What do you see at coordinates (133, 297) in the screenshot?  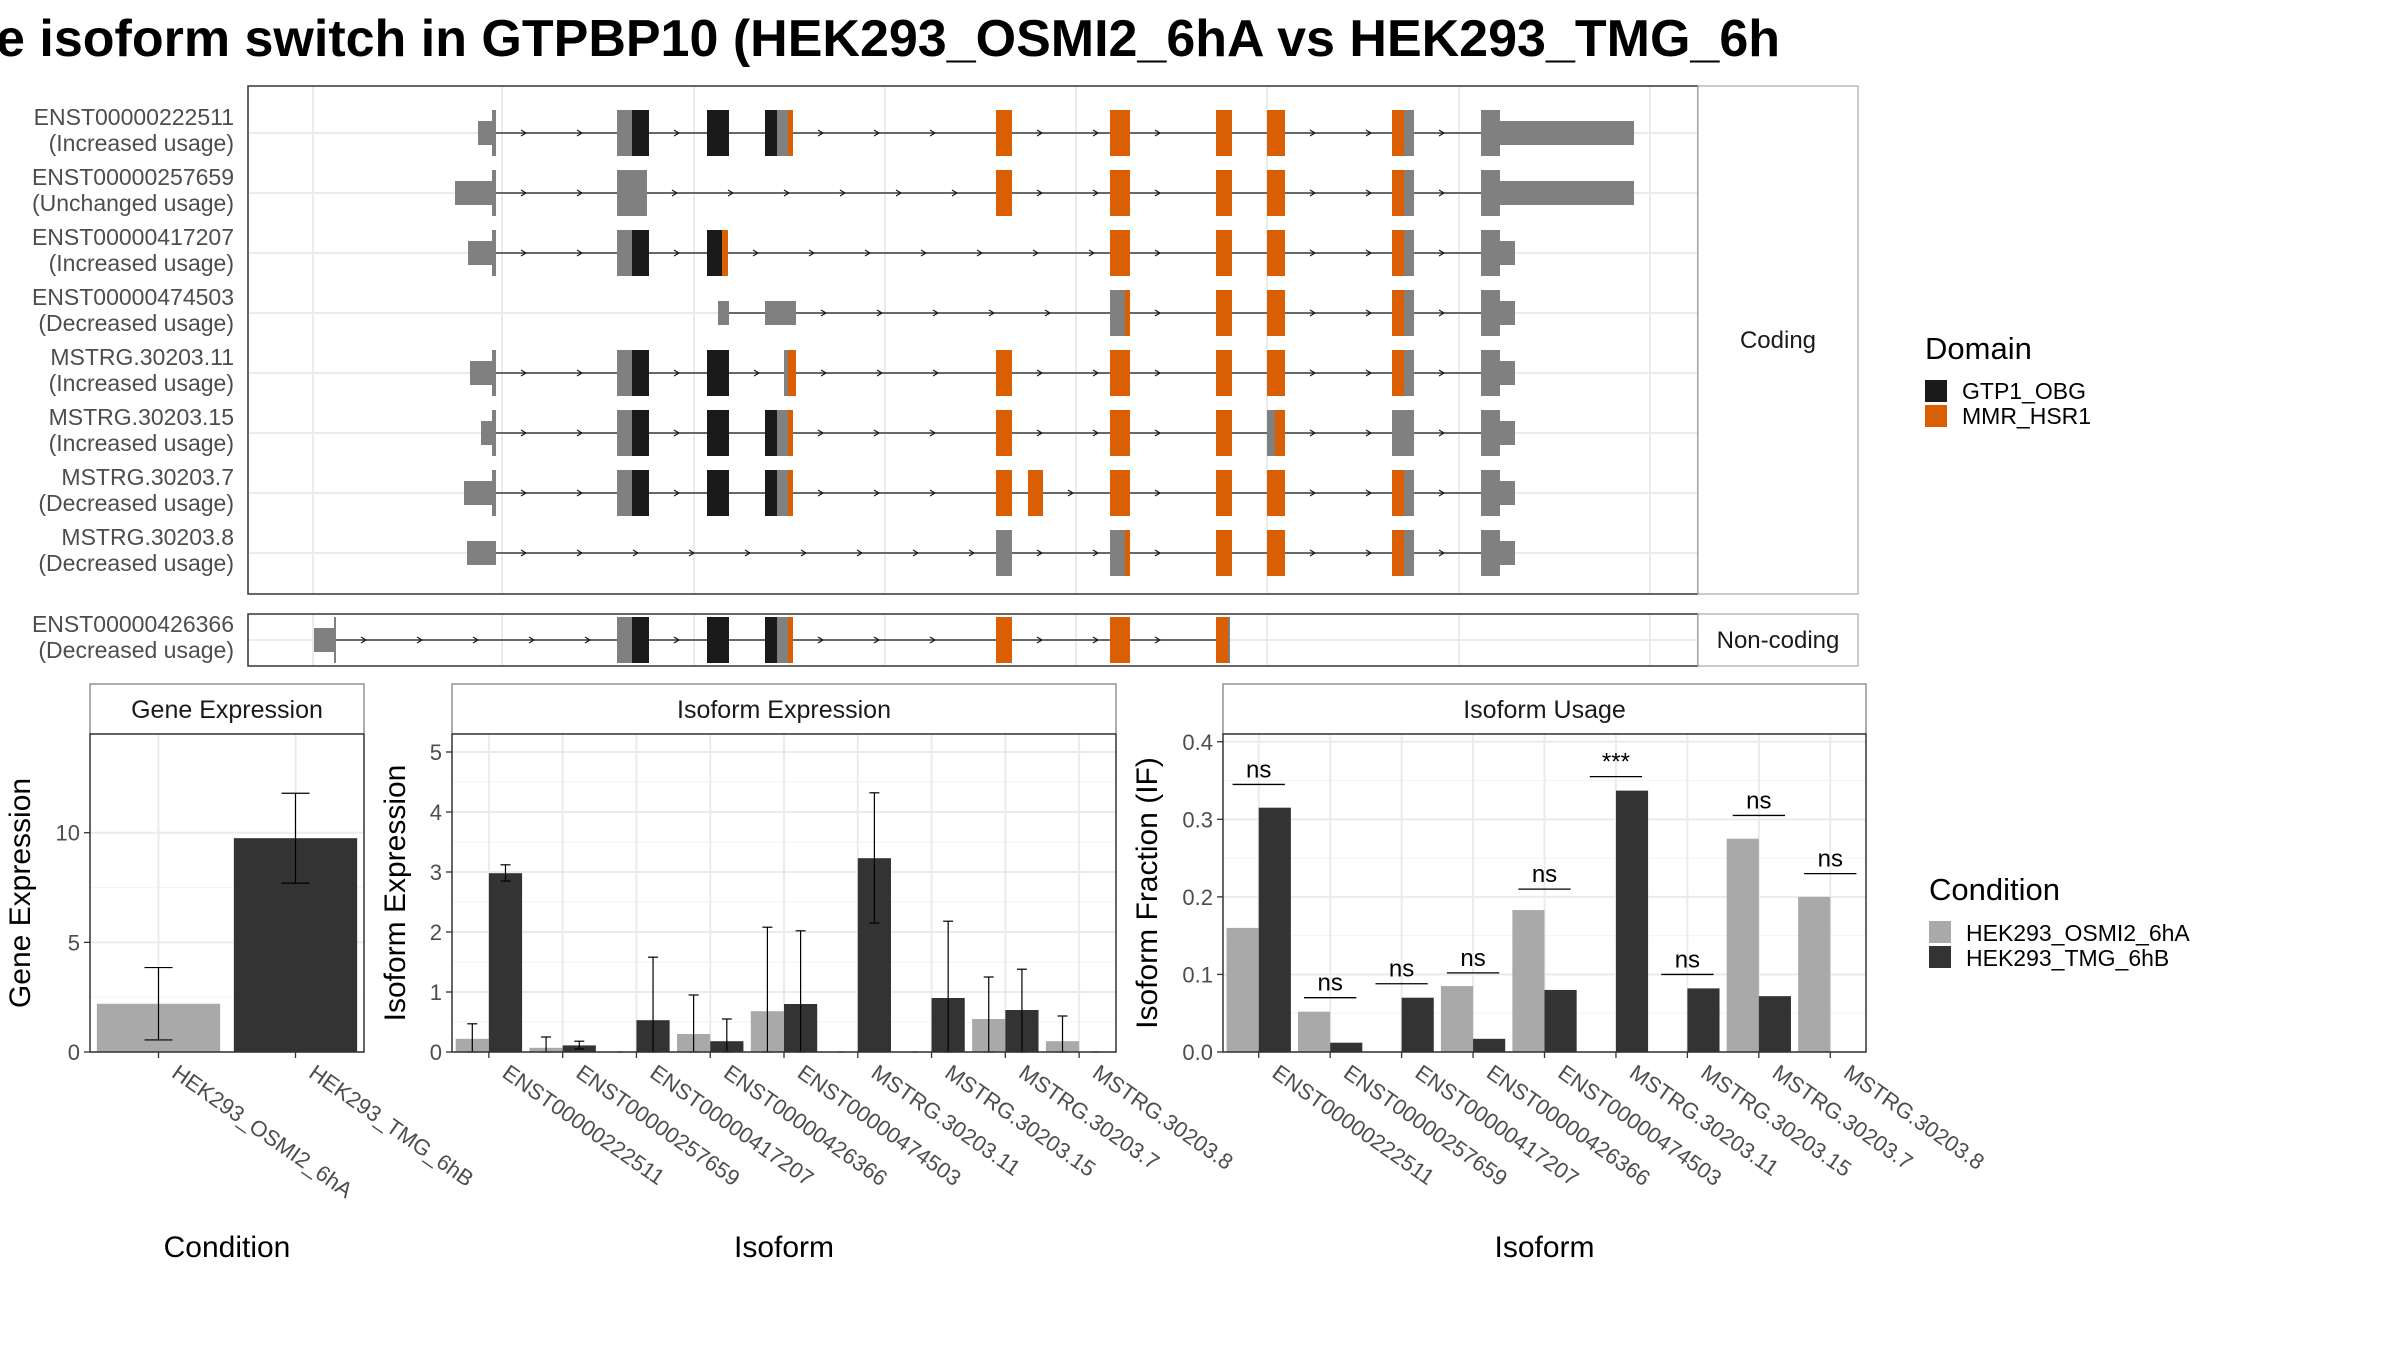 I see `transcript-id-label: ENST00000474503` at bounding box center [133, 297].